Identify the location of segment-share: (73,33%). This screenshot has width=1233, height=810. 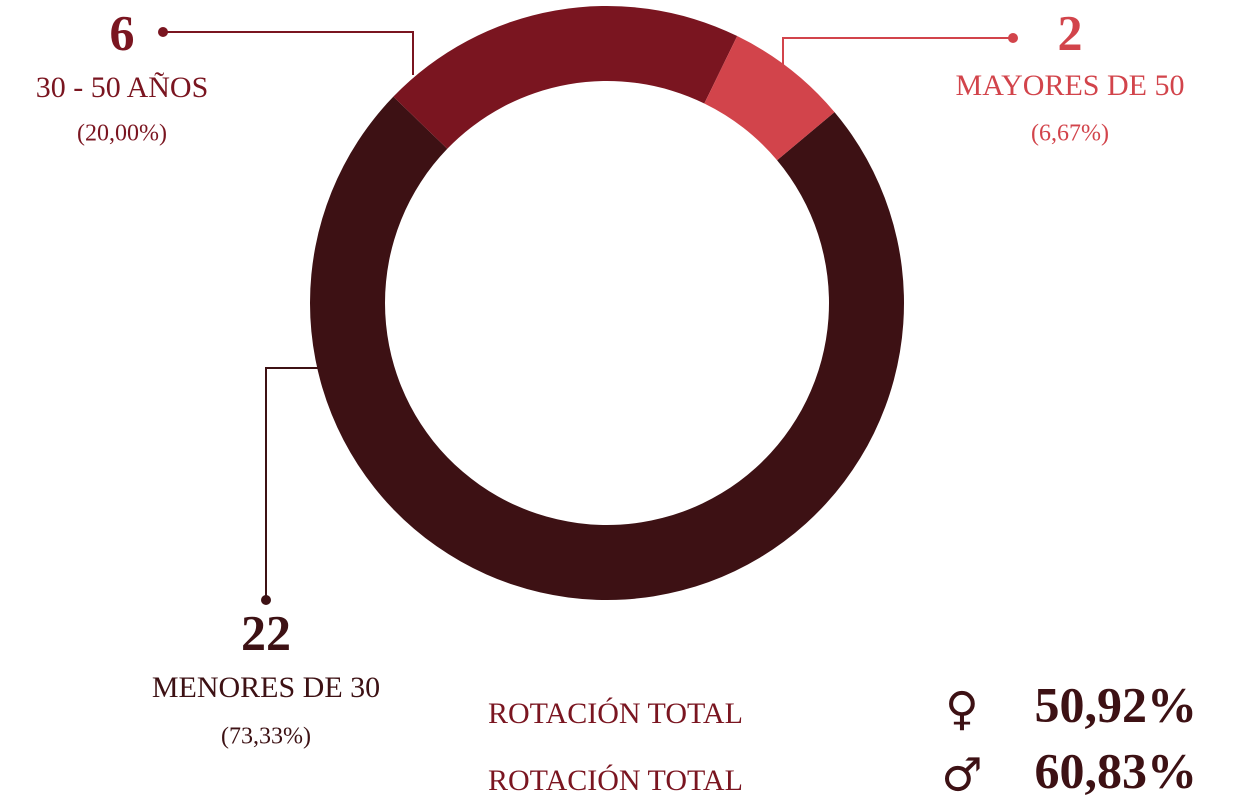
(266, 737).